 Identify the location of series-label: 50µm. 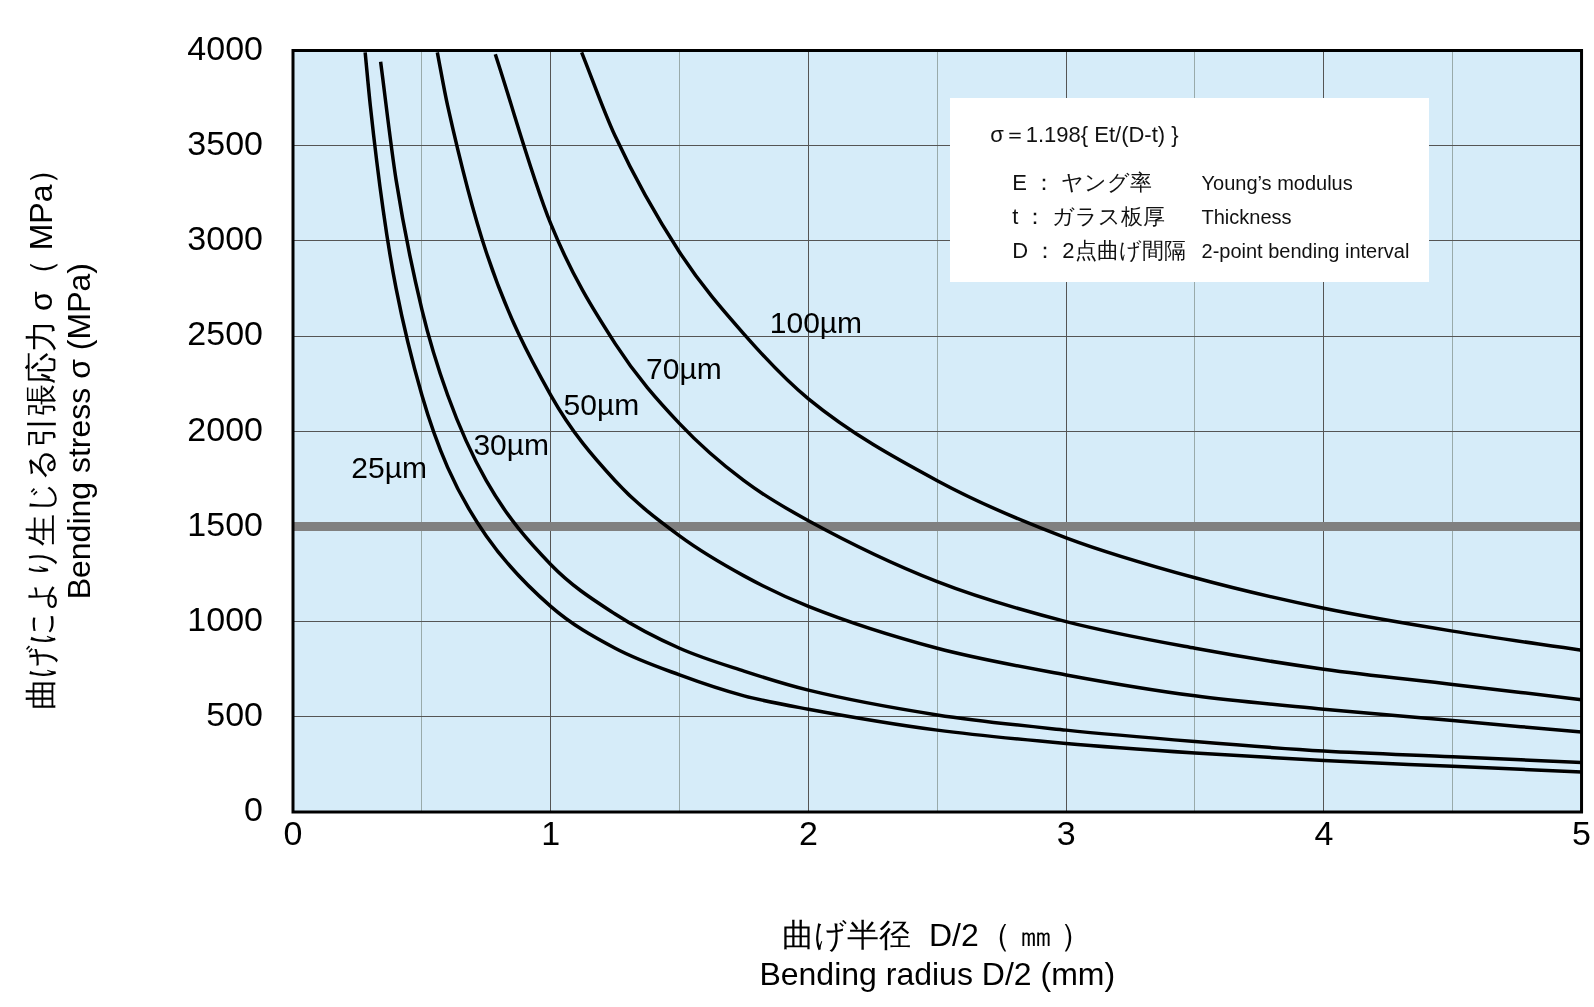
(601, 404).